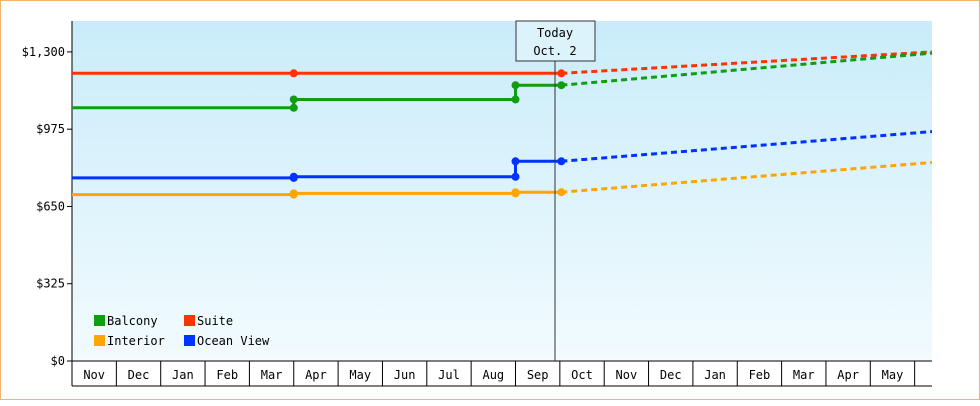 The image size is (980, 406). I want to click on y-axis: $0 $325 $650 $975 $1,300, so click(47, 194).